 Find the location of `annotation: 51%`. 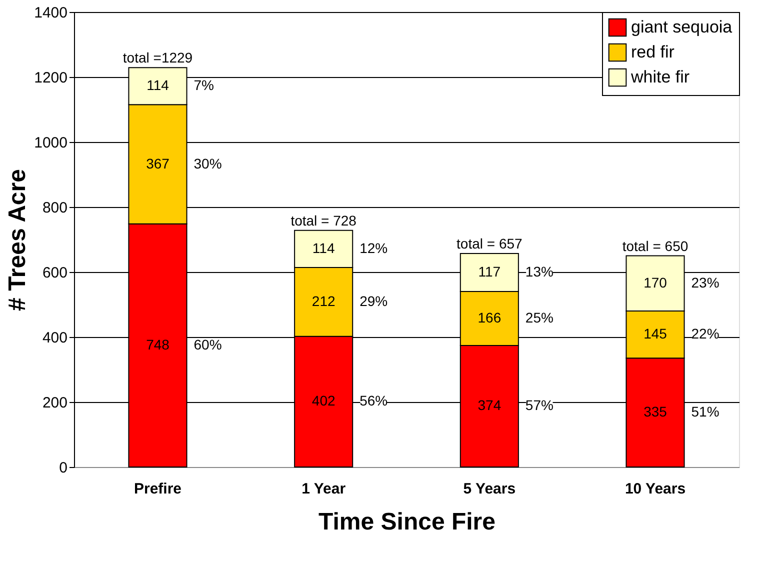

annotation: 51% is located at coordinates (705, 412).